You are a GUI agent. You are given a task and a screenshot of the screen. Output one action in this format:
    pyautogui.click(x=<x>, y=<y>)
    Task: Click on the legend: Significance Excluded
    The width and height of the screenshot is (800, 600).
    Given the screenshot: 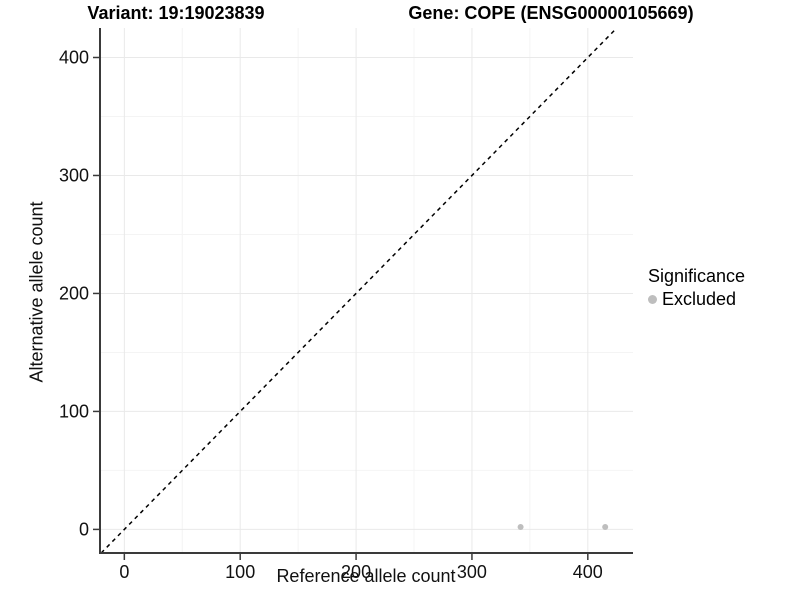 What is the action you would take?
    pyautogui.click(x=696, y=288)
    